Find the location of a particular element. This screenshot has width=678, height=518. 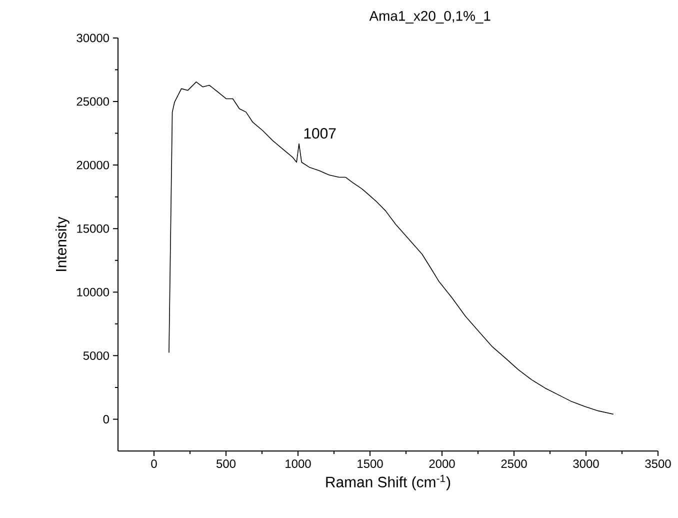

x-tick-label: 3000 is located at coordinates (586, 464).